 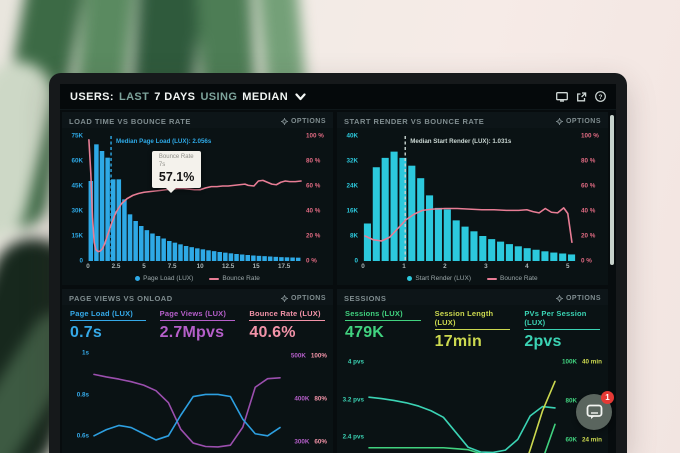 What do you see at coordinates (310, 442) in the screenshot?
I see `y-axis-tick: 300K 60%` at bounding box center [310, 442].